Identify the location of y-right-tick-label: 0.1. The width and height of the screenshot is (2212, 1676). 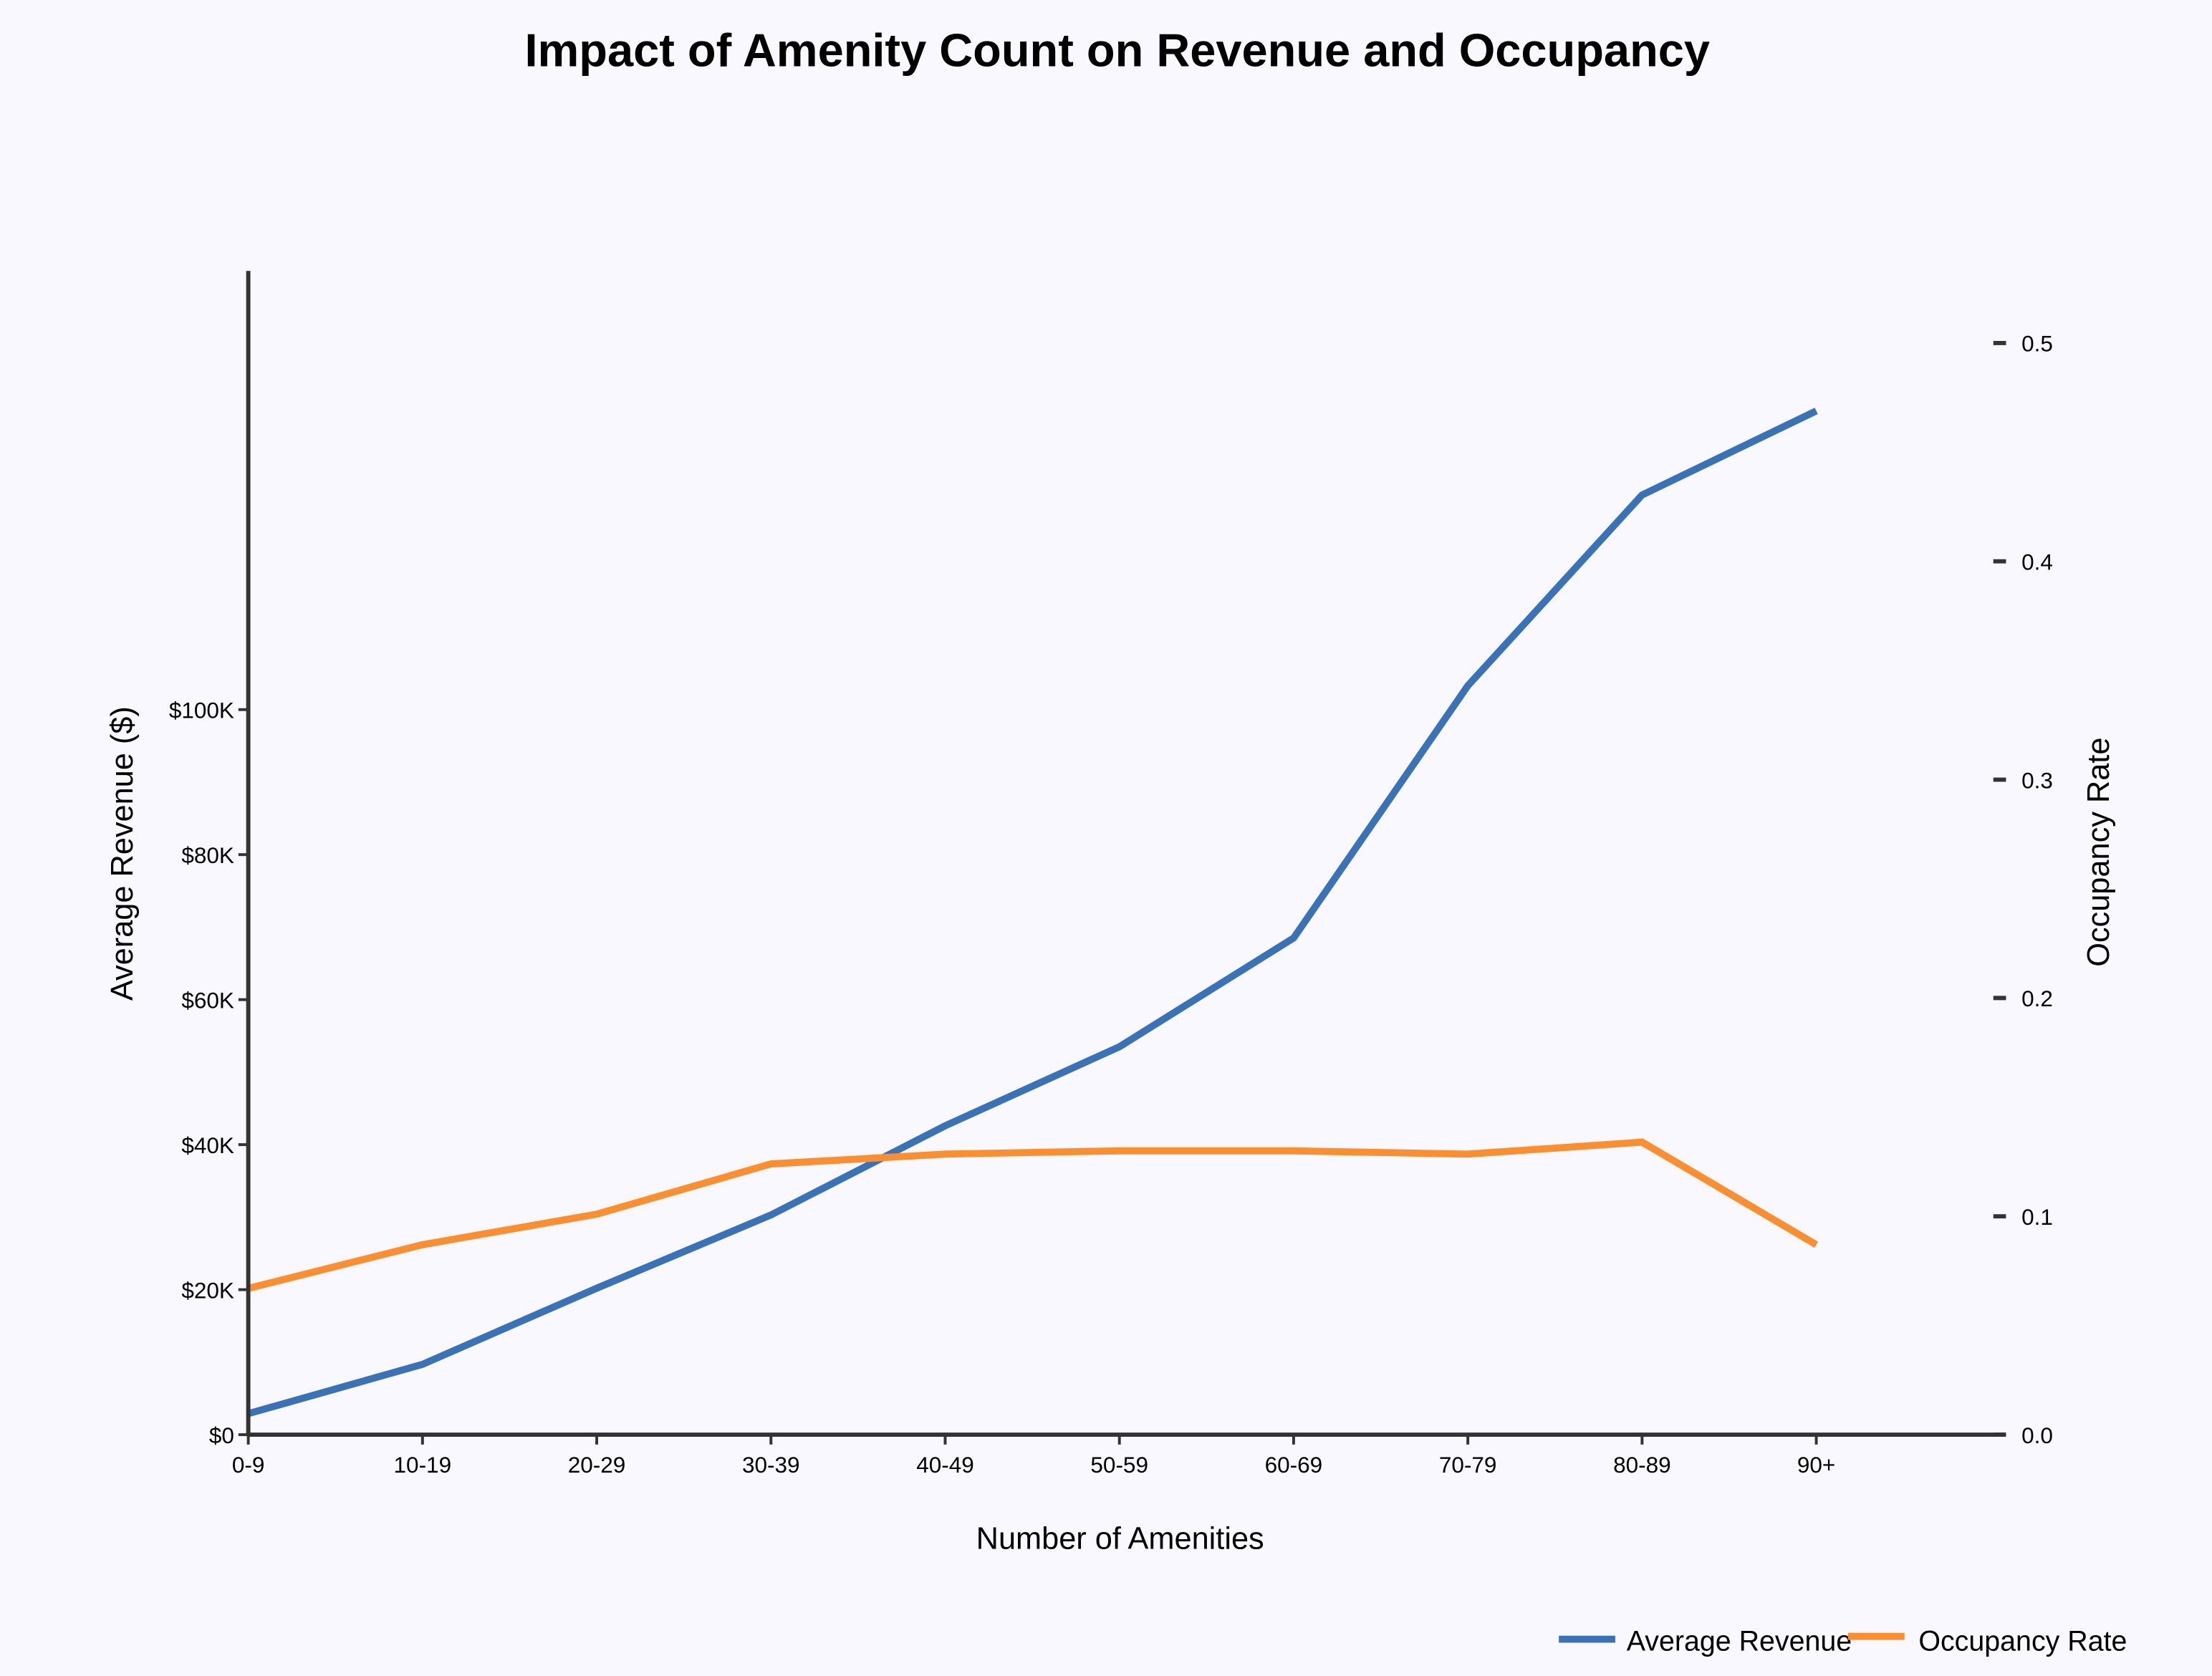
(2037, 1217).